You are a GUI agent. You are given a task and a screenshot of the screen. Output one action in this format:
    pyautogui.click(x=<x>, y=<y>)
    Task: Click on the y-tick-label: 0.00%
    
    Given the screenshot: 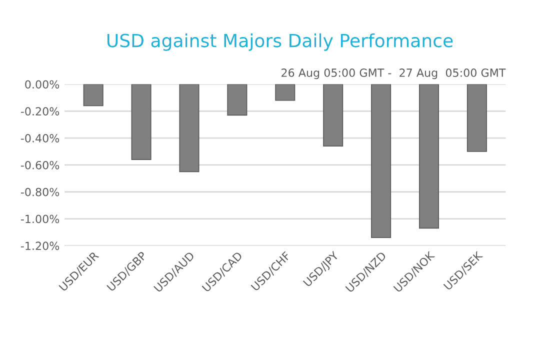 What is the action you would take?
    pyautogui.click(x=42, y=84)
    